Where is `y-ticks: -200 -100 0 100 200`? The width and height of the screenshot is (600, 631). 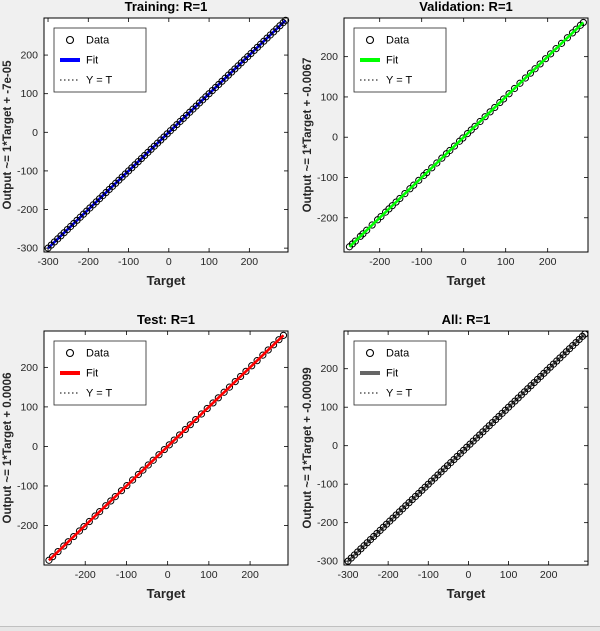 y-ticks: -200 -100 0 100 200 is located at coordinates (152, 447).